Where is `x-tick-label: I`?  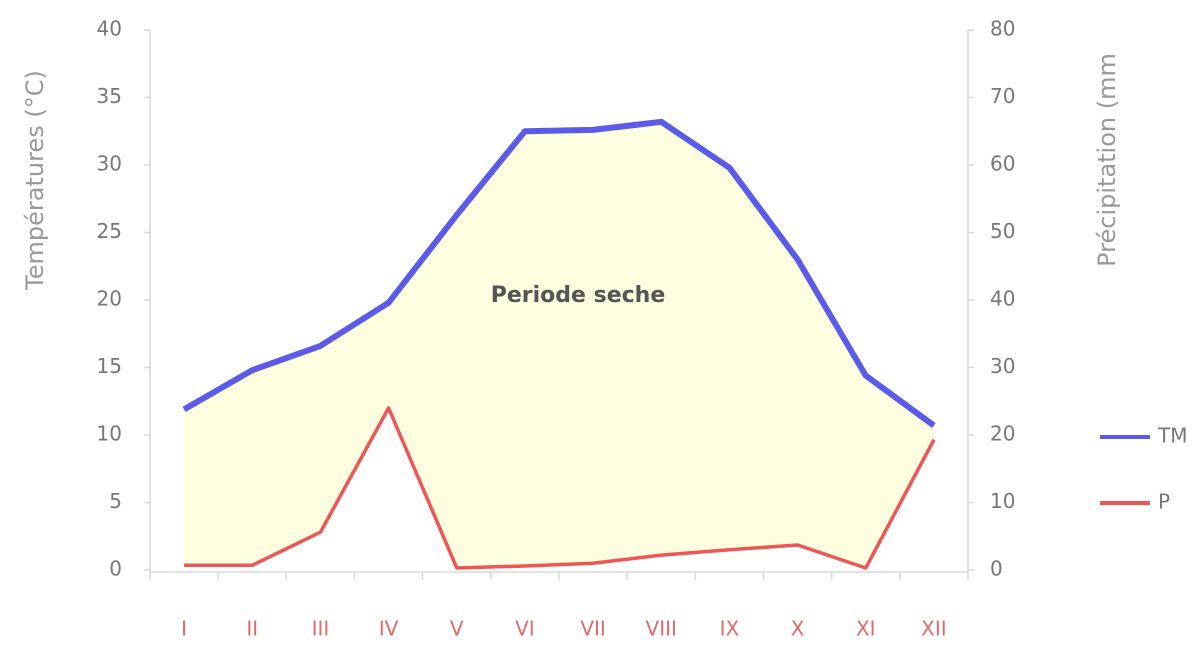
x-tick-label: I is located at coordinates (184, 629).